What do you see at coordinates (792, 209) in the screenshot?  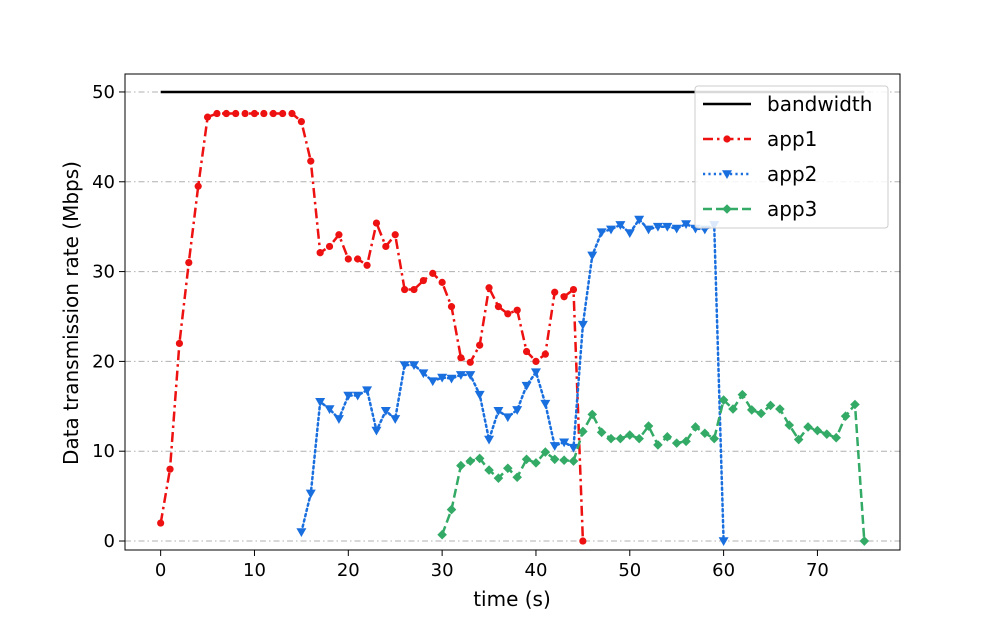 I see `legend-label-app3: app3` at bounding box center [792, 209].